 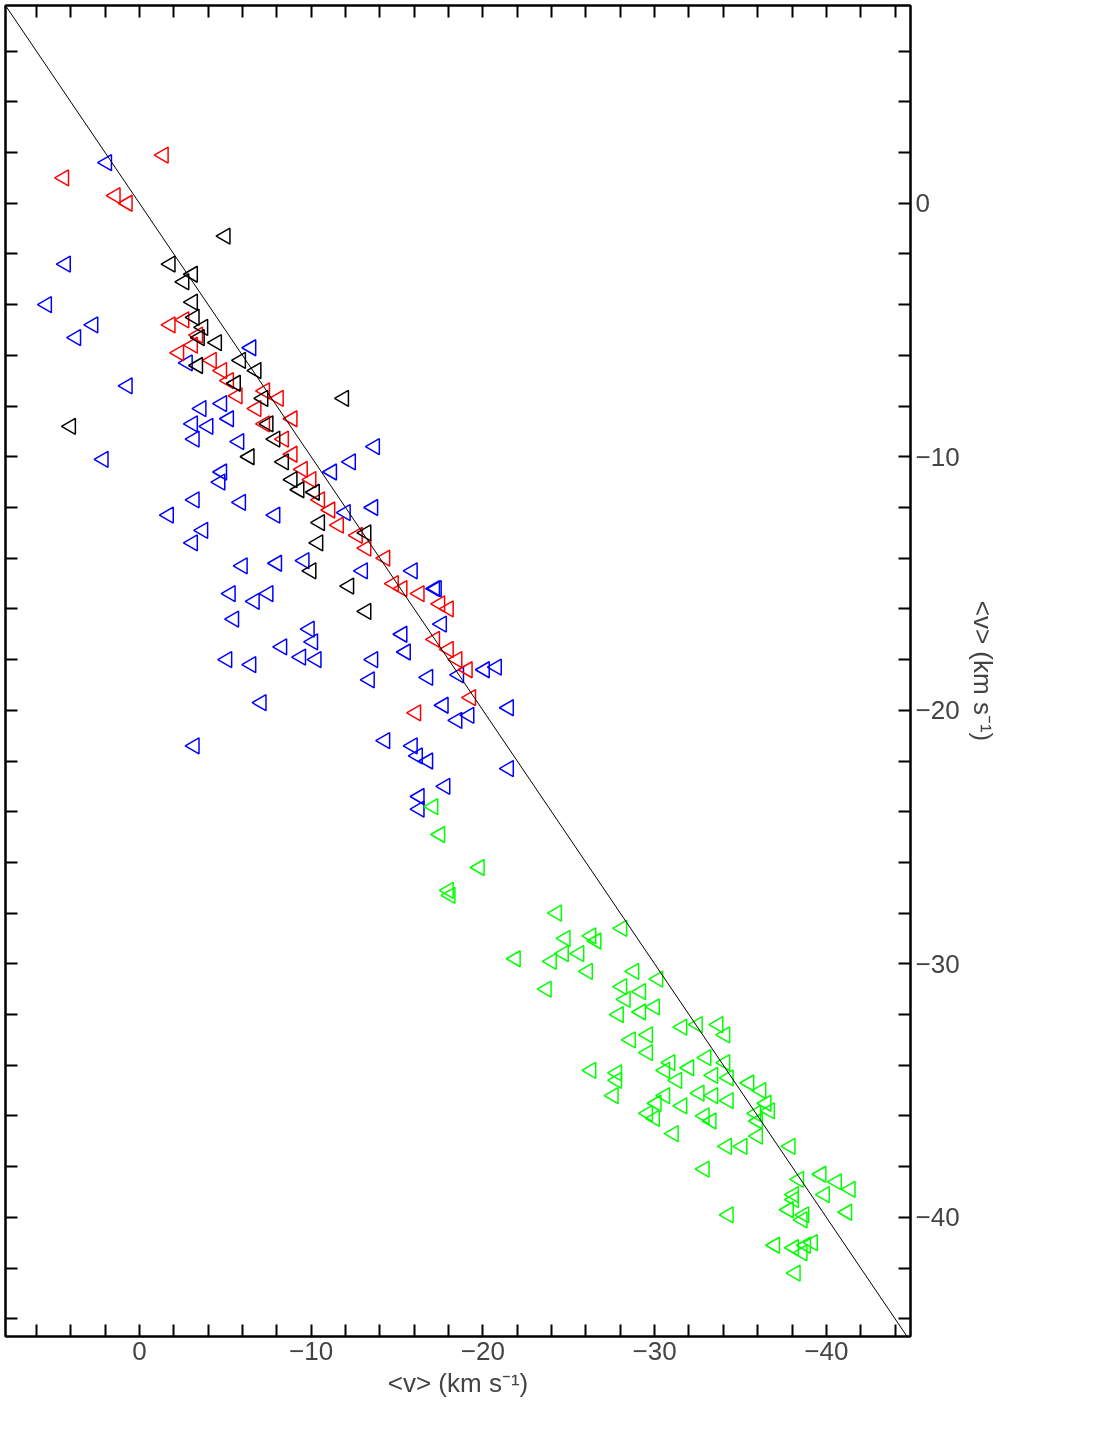 What do you see at coordinates (482, 1350) in the screenshot?
I see `x-tick-label: −20` at bounding box center [482, 1350].